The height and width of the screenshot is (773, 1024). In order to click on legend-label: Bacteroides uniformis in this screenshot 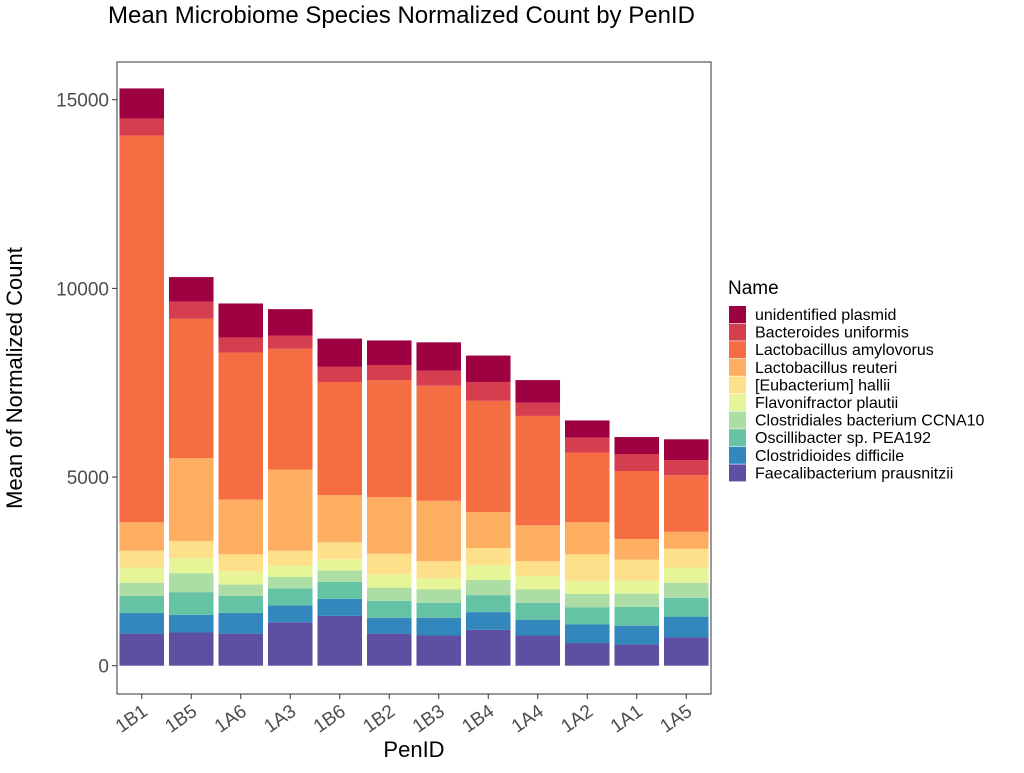, I will do `click(832, 333)`.